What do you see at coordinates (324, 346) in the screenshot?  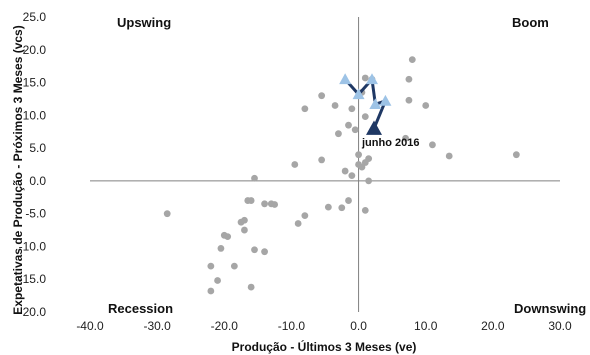 I see `x-axis-title: Produção - Últimos 3 Meses (ve)` at bounding box center [324, 346].